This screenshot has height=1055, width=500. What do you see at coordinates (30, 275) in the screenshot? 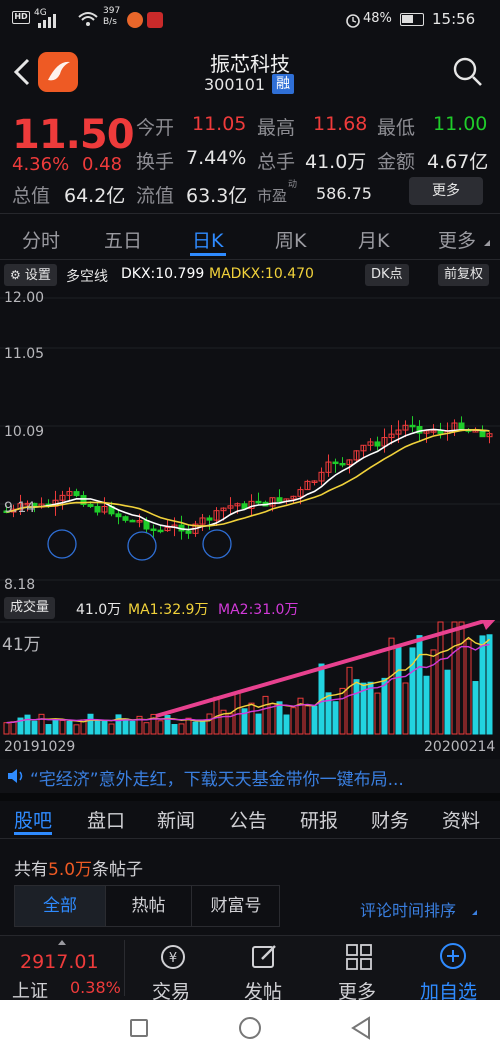
I see `settings-button: ⚙ 设置` at bounding box center [30, 275].